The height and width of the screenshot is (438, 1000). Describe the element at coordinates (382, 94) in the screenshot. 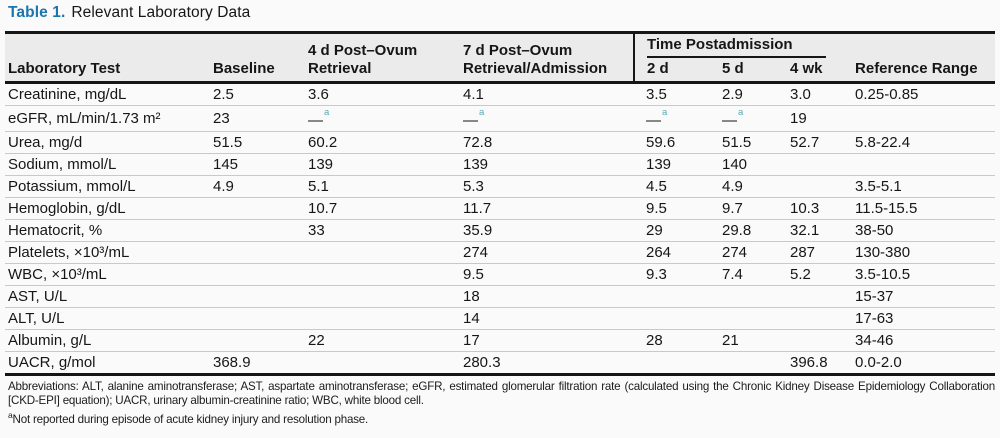

I see `value-cell: 3.6` at that location.